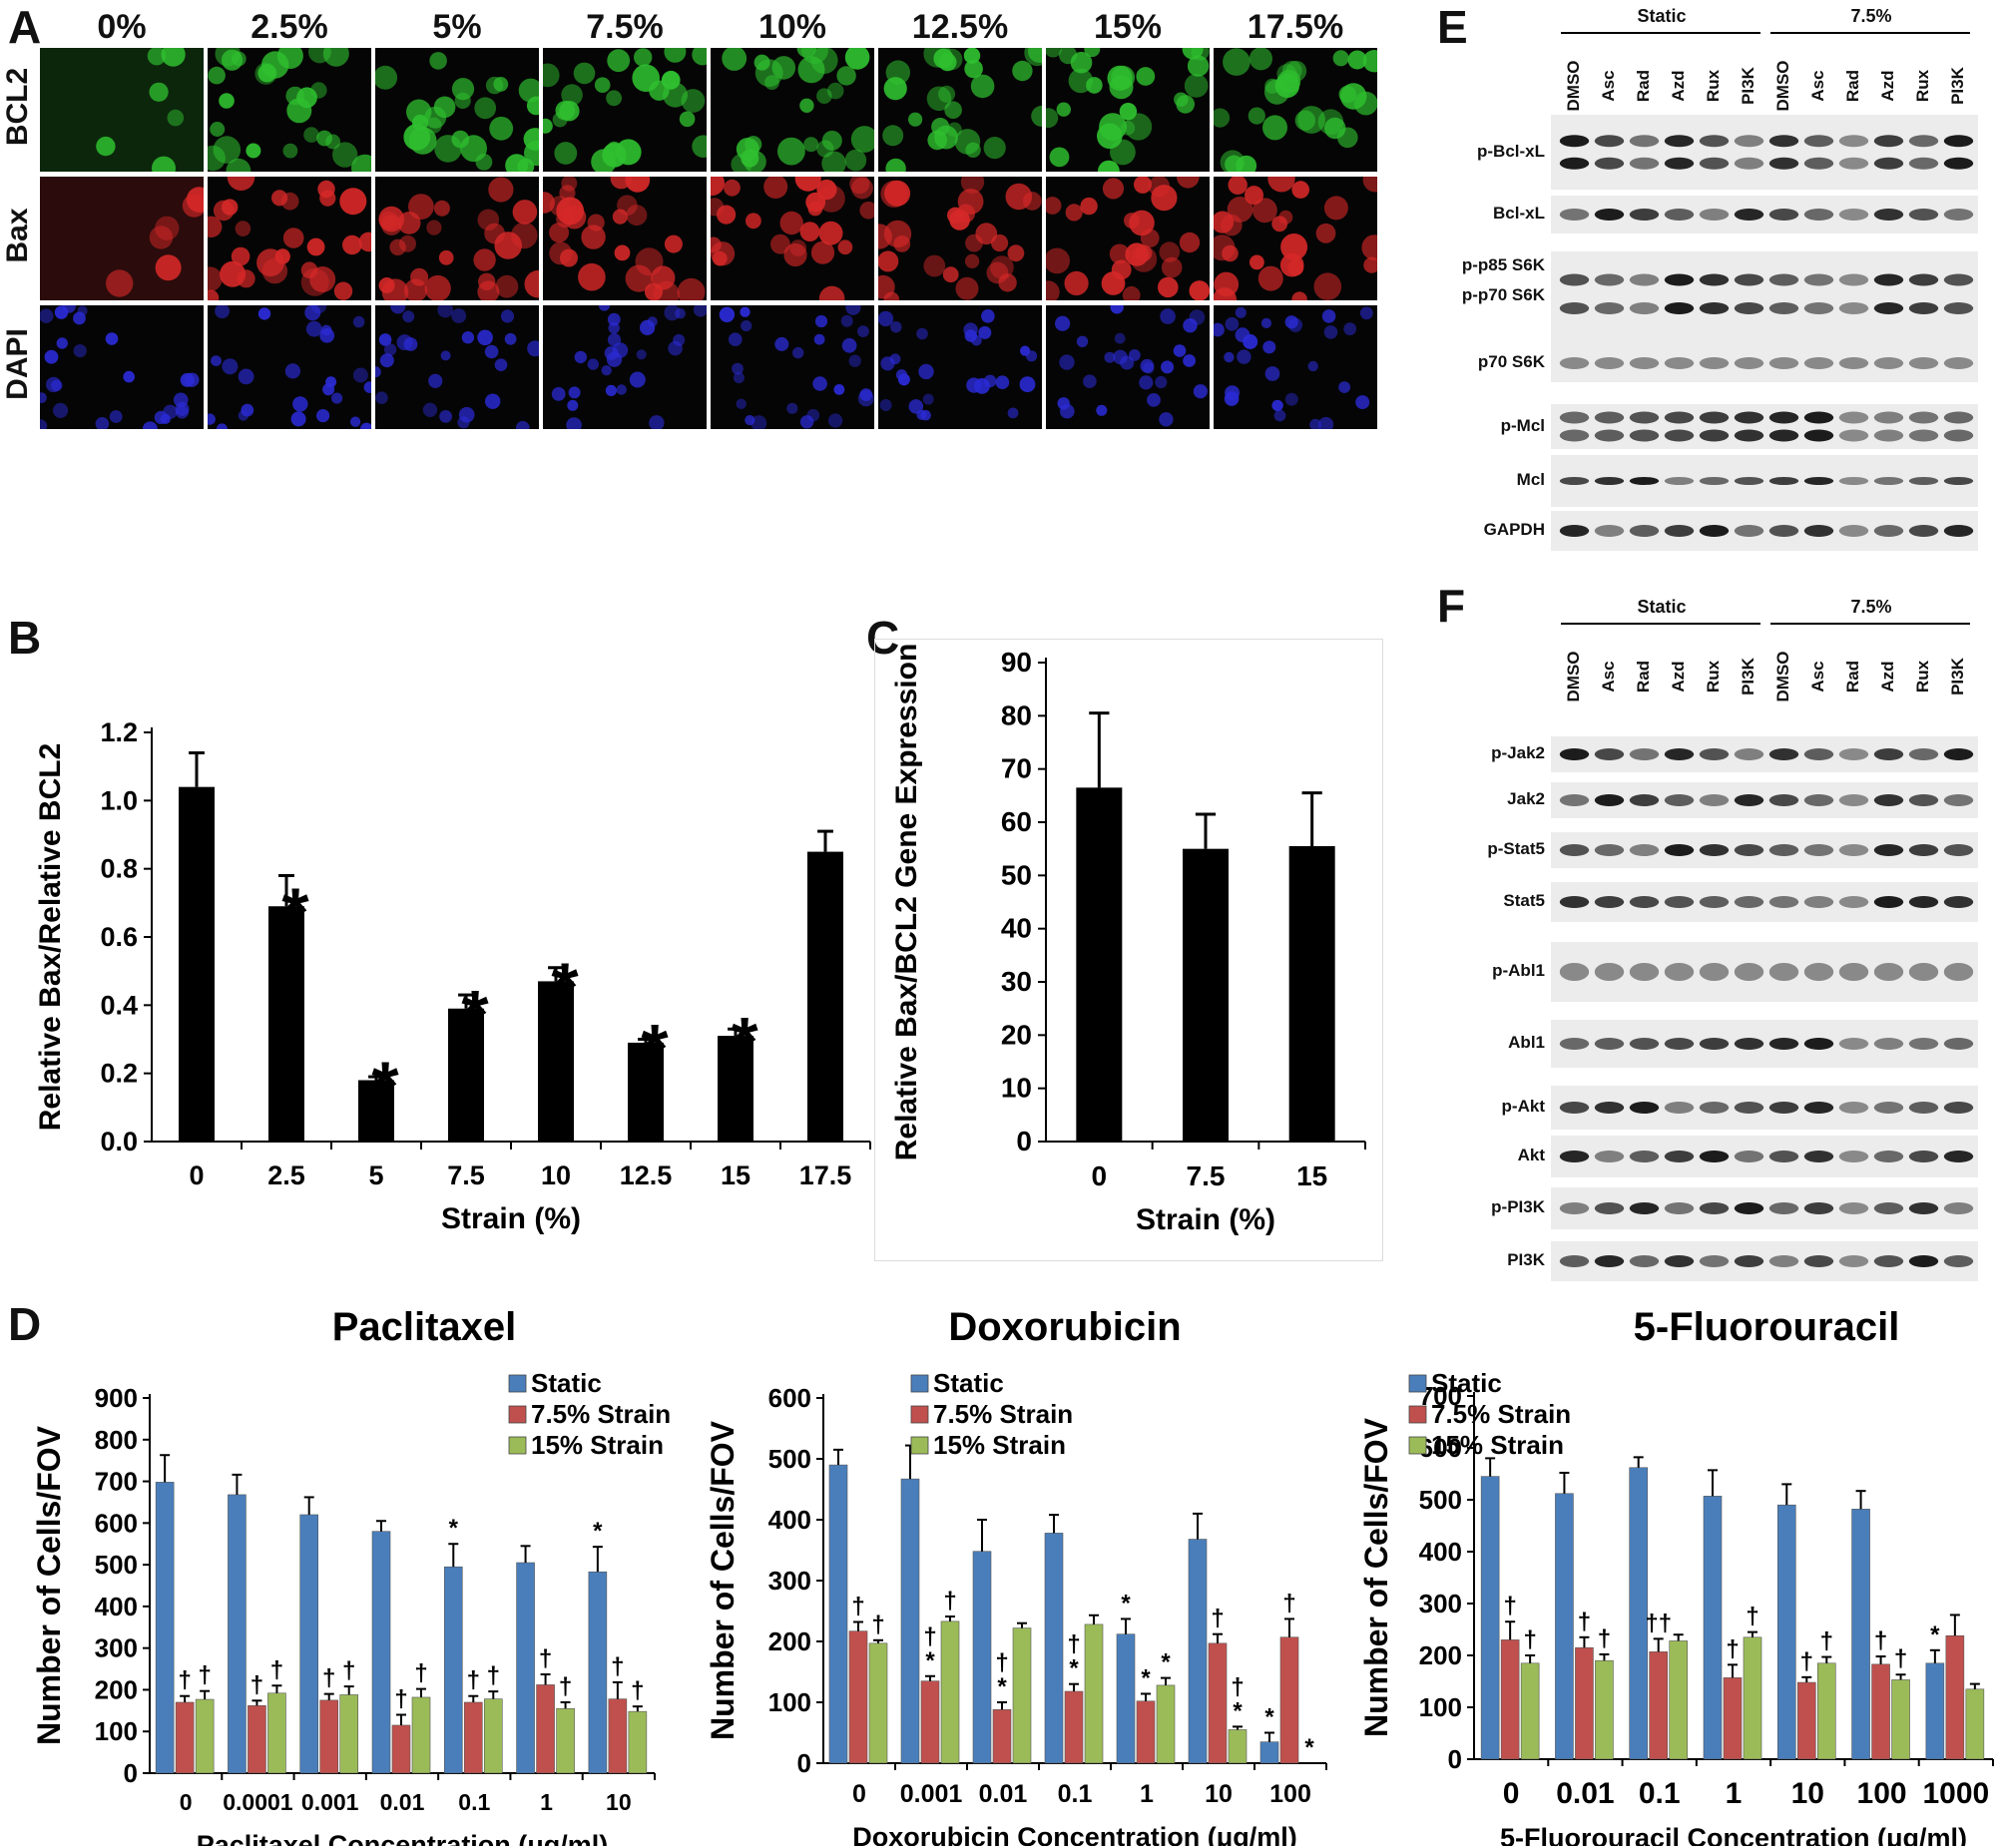 This screenshot has width=2002, height=1848. What do you see at coordinates (619, 1802) in the screenshot?
I see `x-tick-label: 10` at bounding box center [619, 1802].